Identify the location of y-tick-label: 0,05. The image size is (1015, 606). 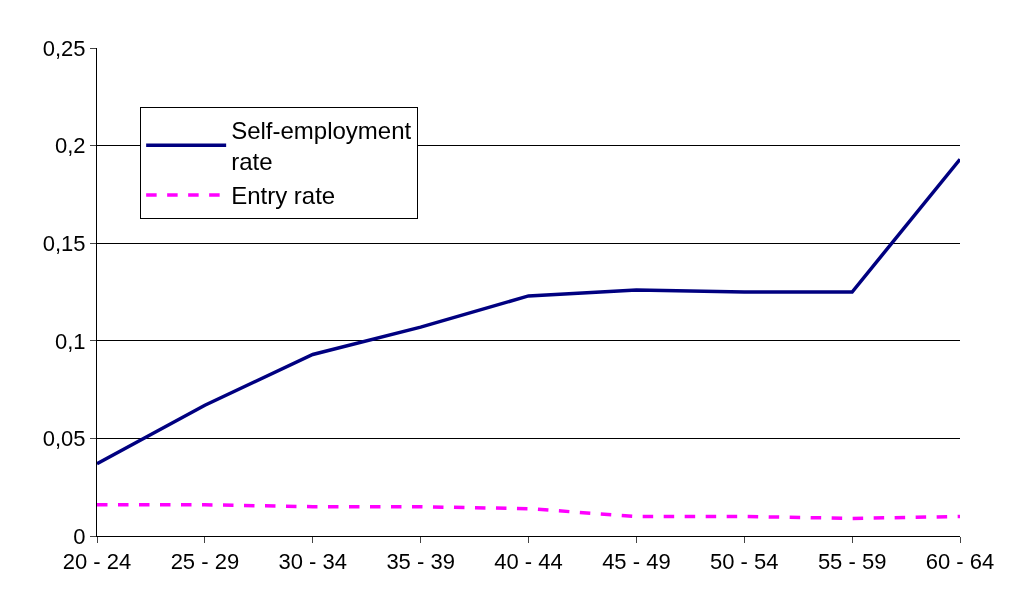
(64, 439).